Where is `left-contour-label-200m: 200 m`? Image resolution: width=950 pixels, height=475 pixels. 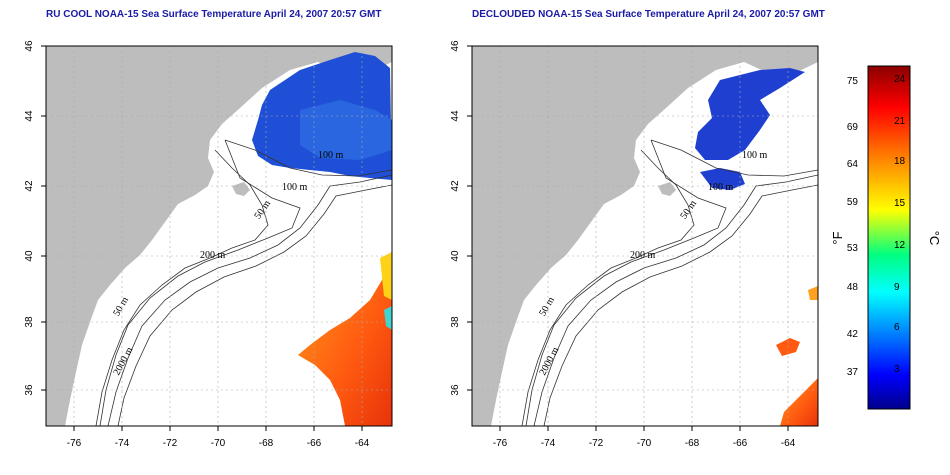 left-contour-label-200m: 200 m is located at coordinates (213, 255).